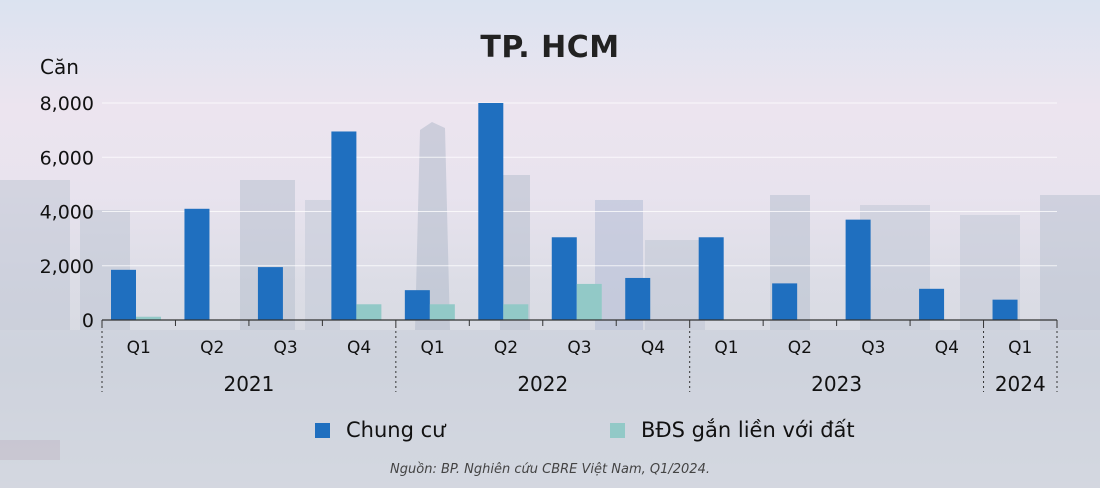 The width and height of the screenshot is (1100, 488). Describe the element at coordinates (67, 104) in the screenshot. I see `y-tick-label: 8,000` at that location.